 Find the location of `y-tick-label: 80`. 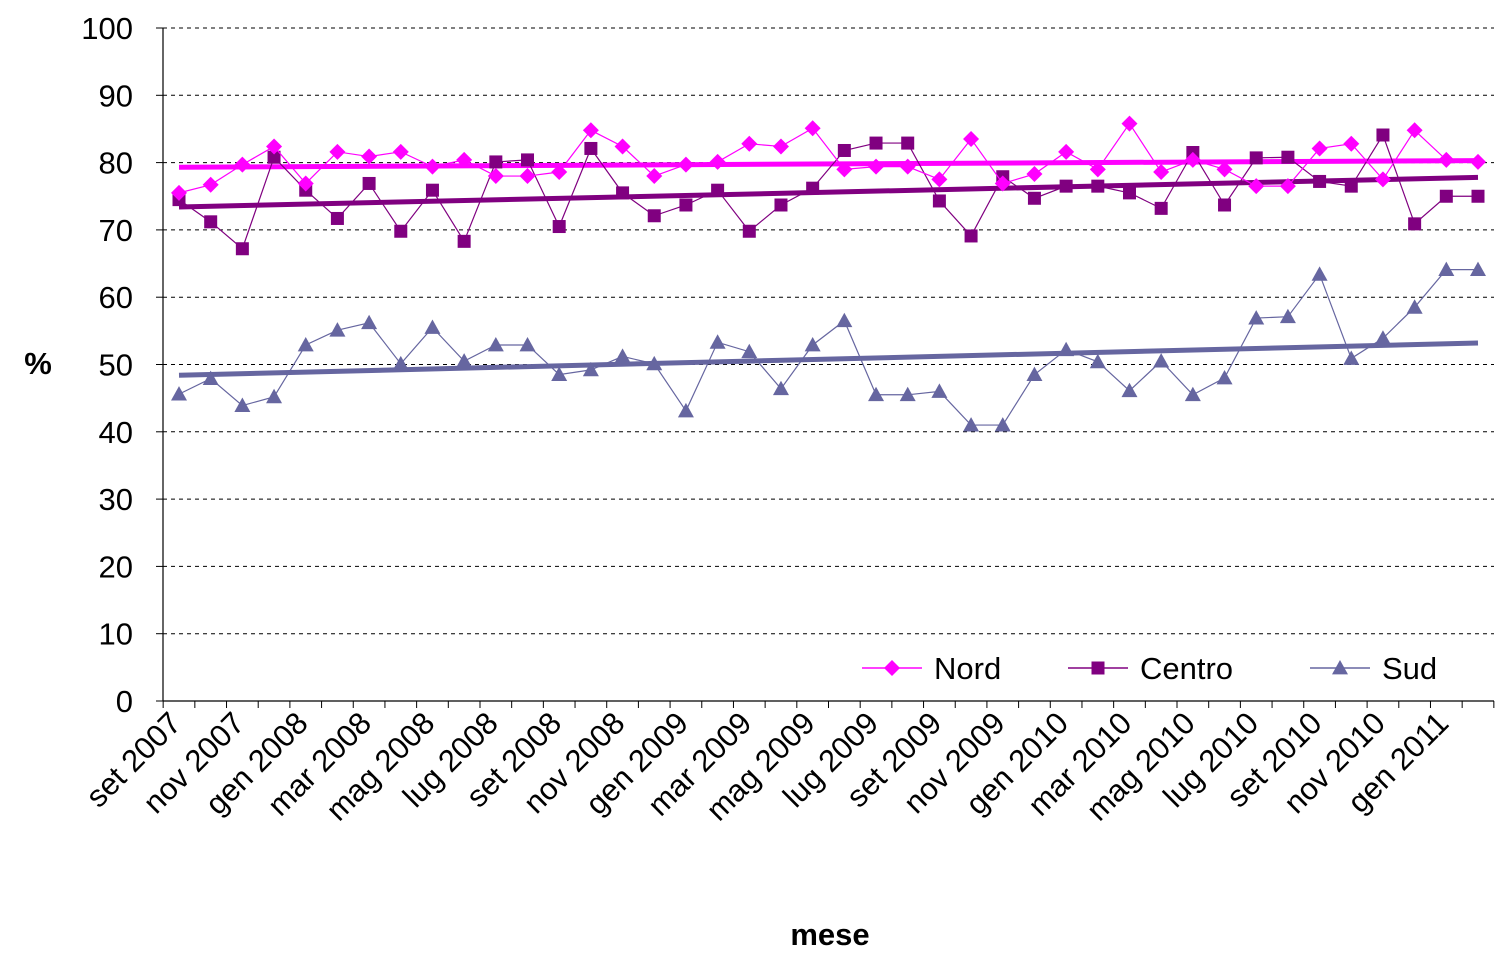

y-tick-label: 80 is located at coordinates (116, 163).